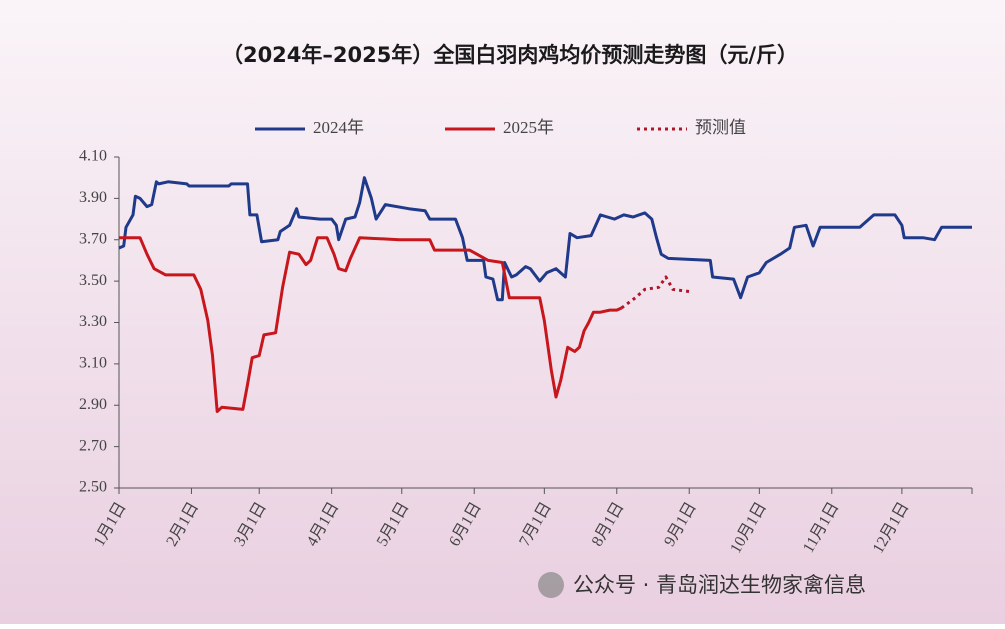 The height and width of the screenshot is (629, 1005). I want to click on legend-label: 2025年, so click(528, 127).